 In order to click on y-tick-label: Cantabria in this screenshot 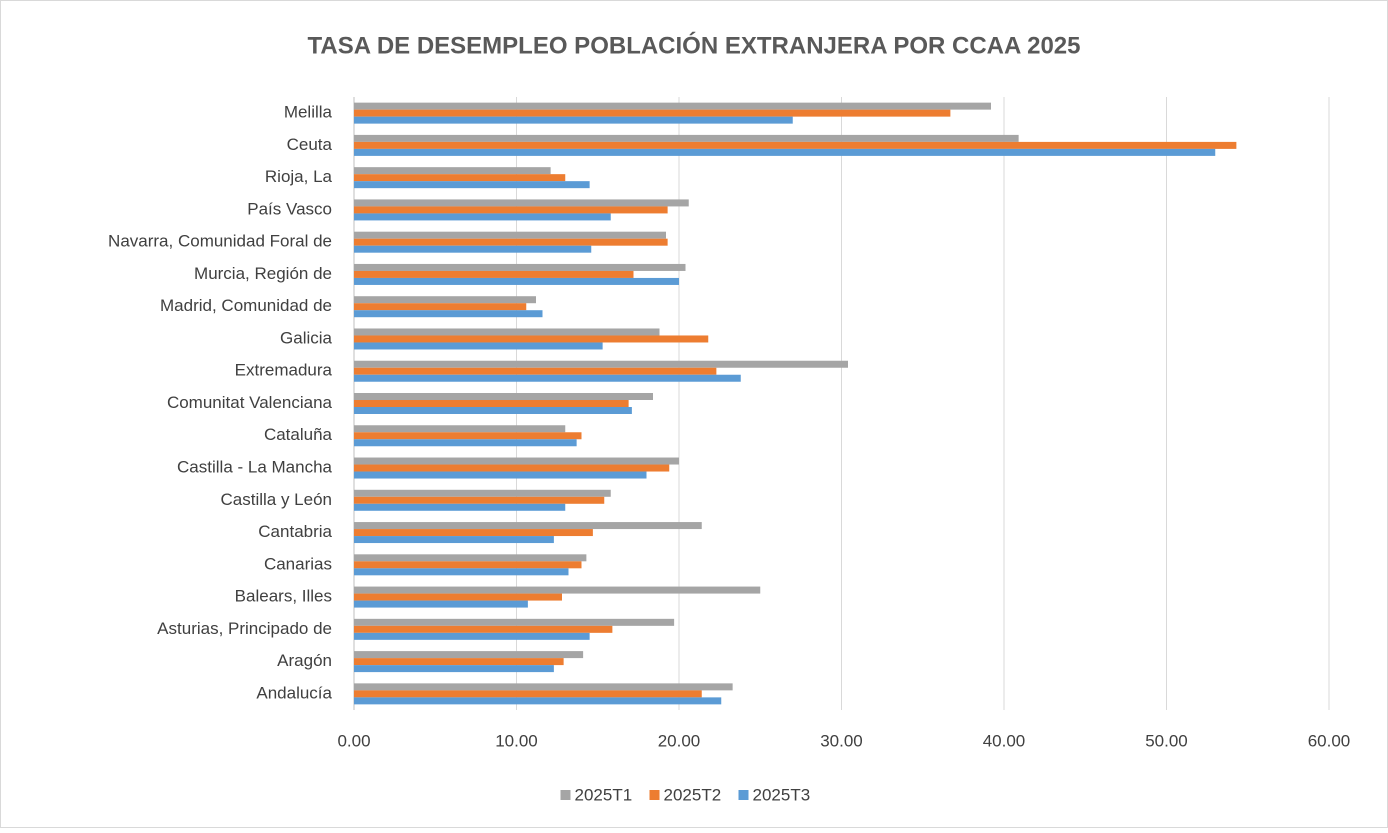, I will do `click(295, 531)`.